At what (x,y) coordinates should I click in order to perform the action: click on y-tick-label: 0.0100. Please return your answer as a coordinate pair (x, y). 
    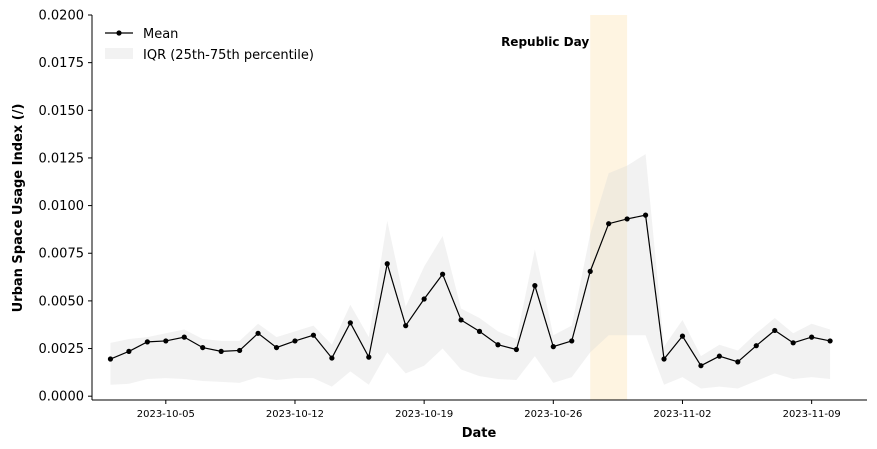
    Looking at the image, I should click on (62, 206).